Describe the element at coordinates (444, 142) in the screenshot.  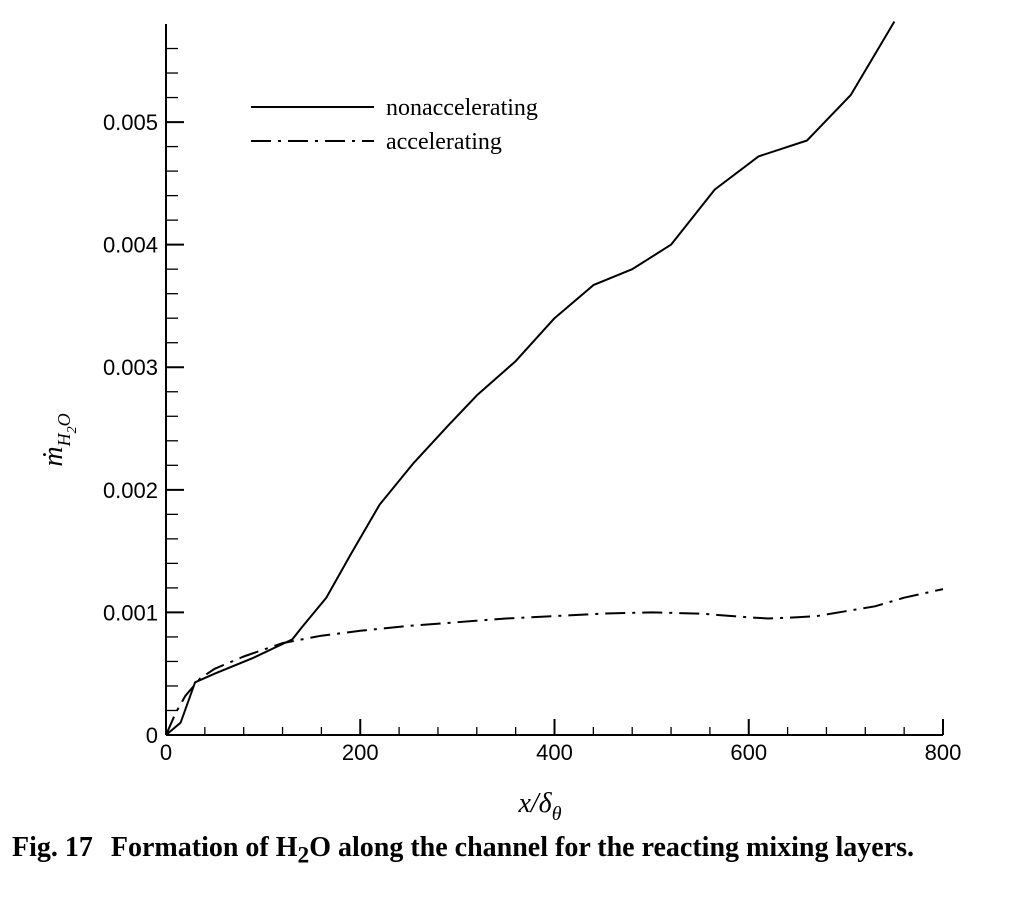
I see `legend-label: accelerating` at that location.